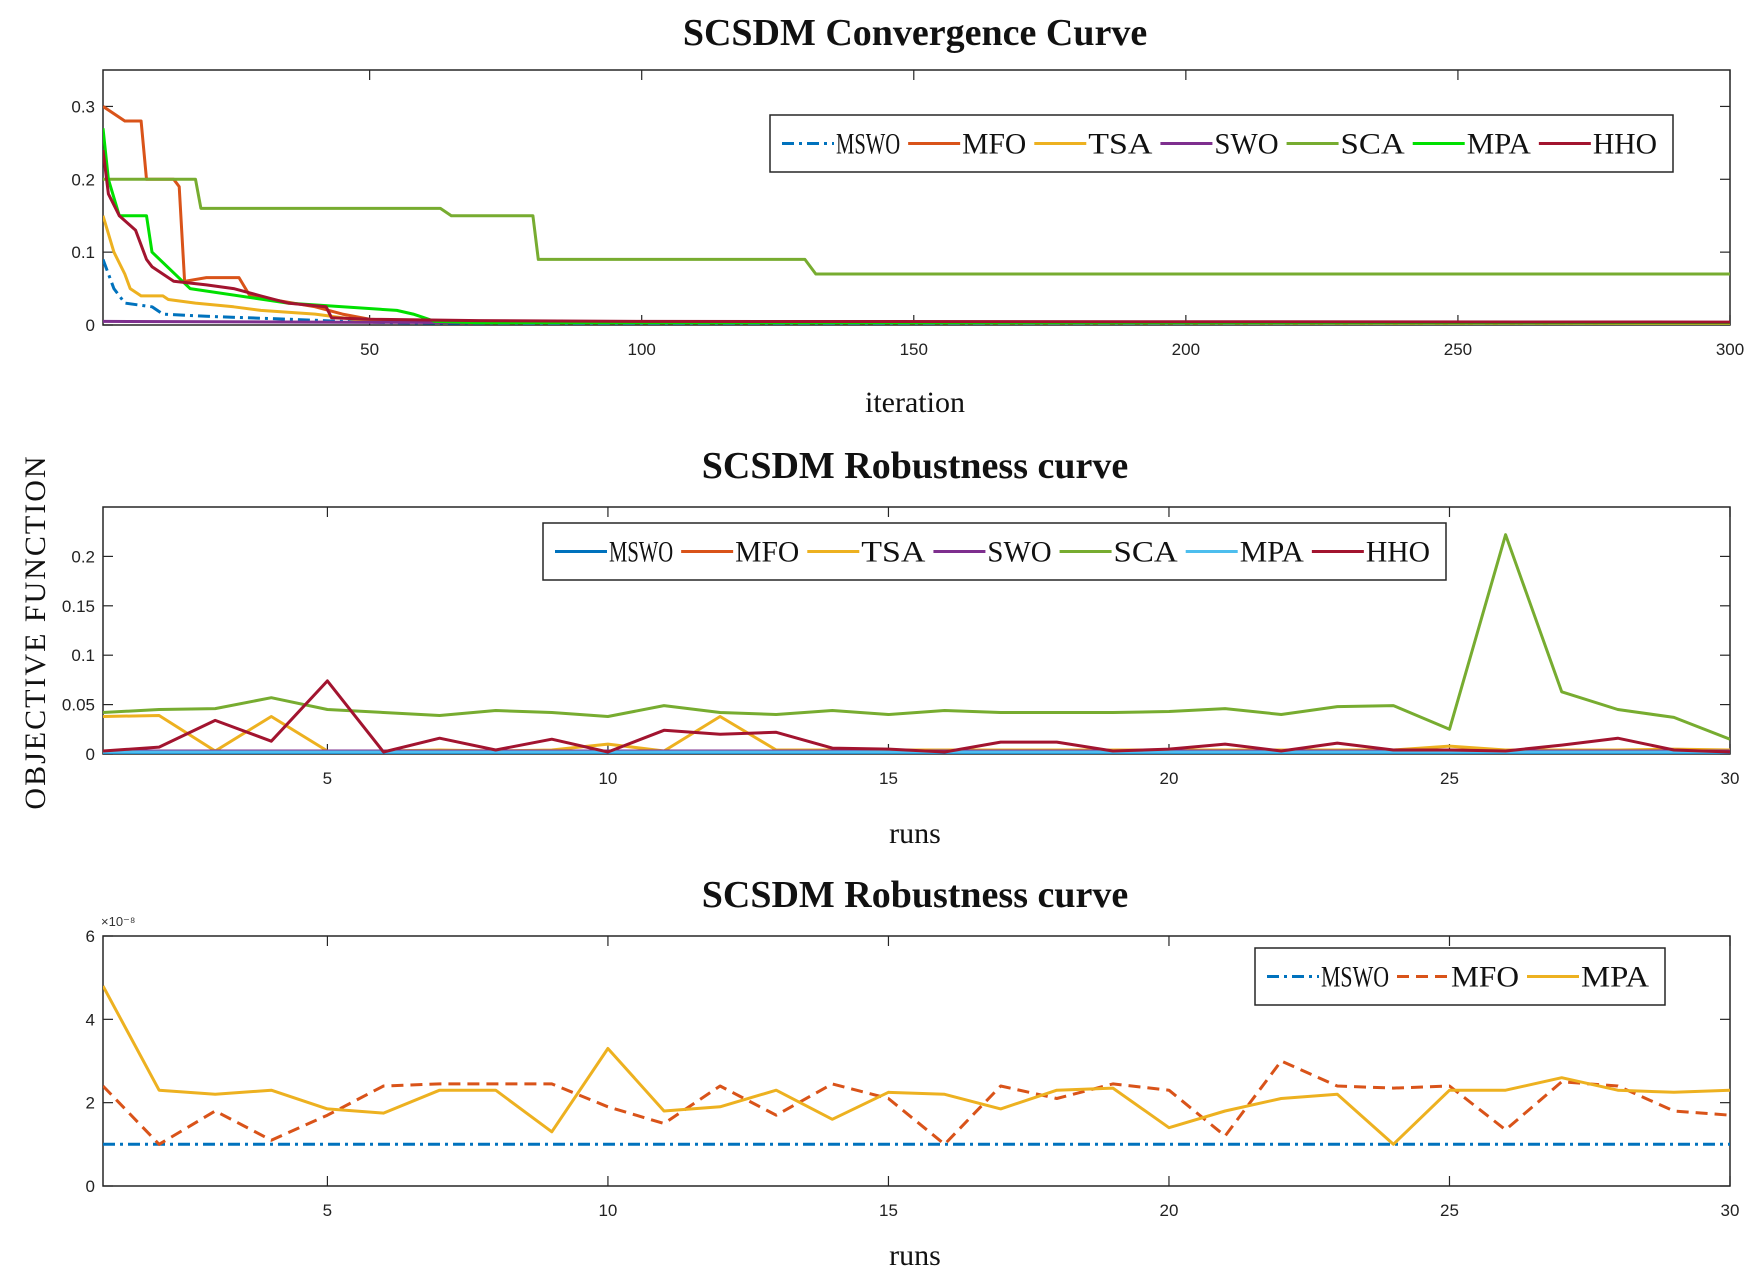 This screenshot has height=1279, width=1755. What do you see at coordinates (118, 921) in the screenshot?
I see `y-exponent-label: ×10⁻⁸` at bounding box center [118, 921].